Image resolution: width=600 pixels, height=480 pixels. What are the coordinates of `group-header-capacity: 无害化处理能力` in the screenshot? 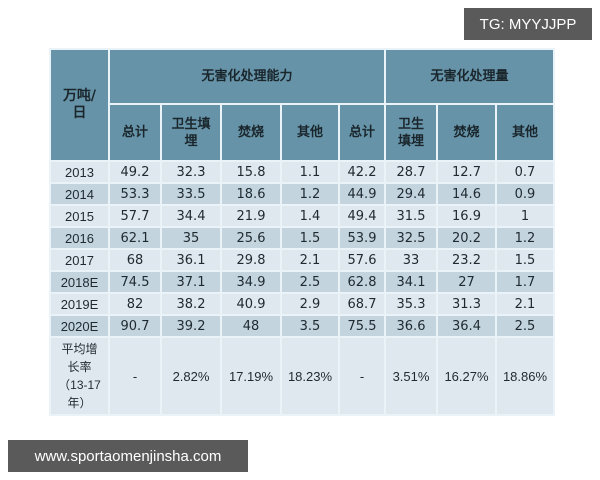 It's located at (247, 76).